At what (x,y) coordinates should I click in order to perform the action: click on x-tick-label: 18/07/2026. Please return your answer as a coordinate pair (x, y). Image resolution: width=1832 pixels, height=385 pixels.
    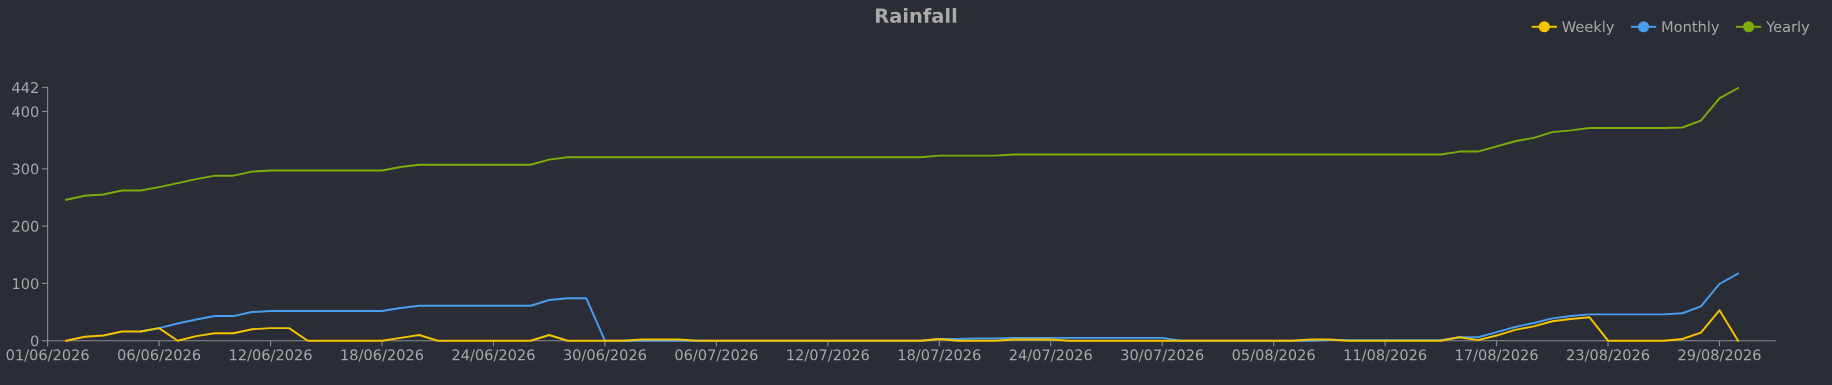
    Looking at the image, I should click on (939, 355).